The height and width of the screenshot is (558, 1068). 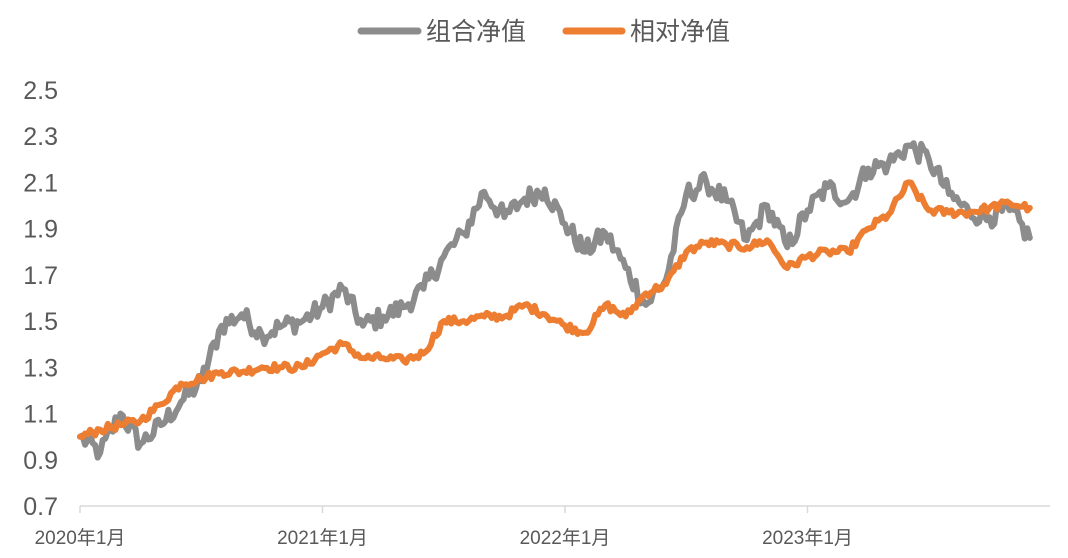 What do you see at coordinates (40, 368) in the screenshot?
I see `y-tick-label: 1.3` at bounding box center [40, 368].